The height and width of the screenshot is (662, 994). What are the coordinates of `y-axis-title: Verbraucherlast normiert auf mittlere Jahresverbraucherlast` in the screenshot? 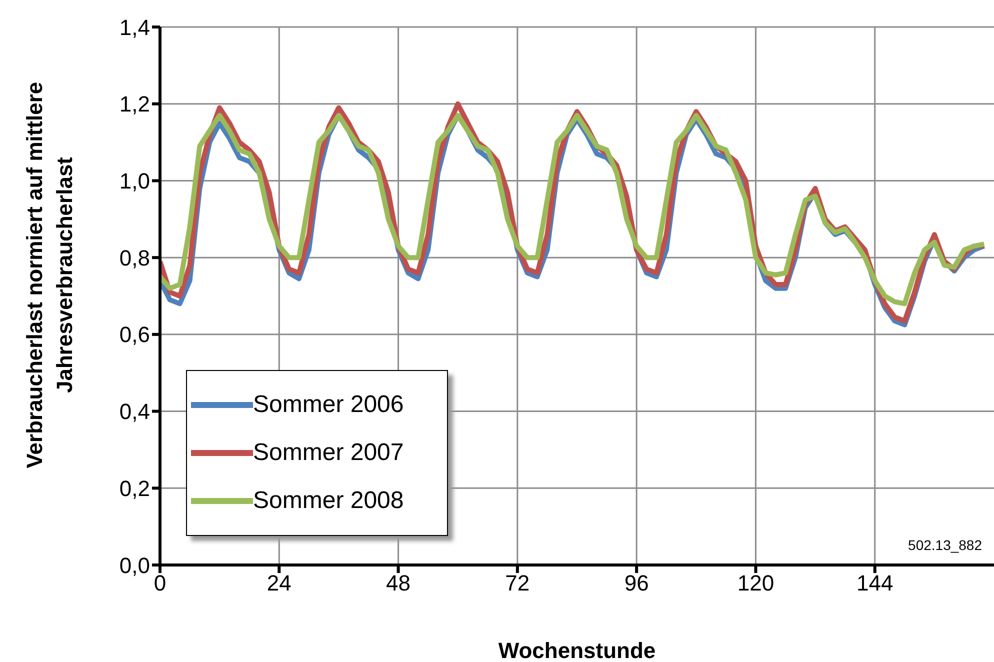 It's located at (49, 275).